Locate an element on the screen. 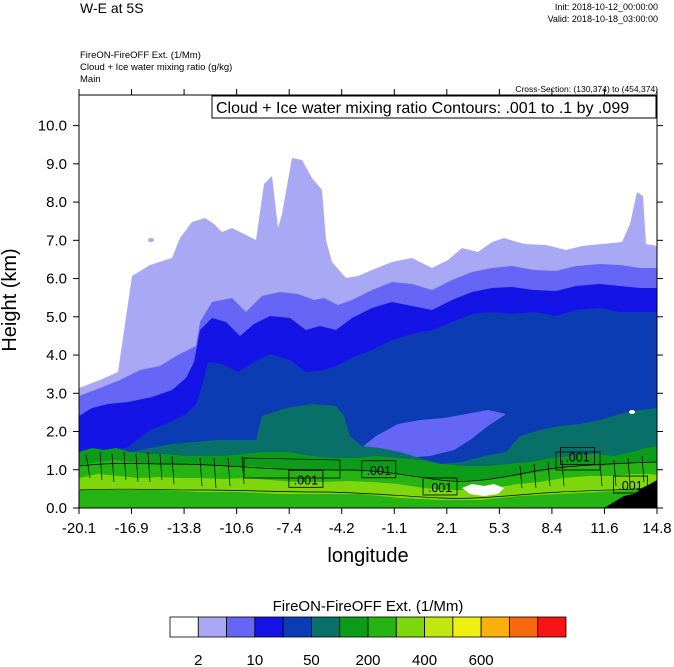 Image resolution: width=674 pixels, height=667 pixels. field-description-1: FireON-FireOFF Ext. (1/Mm) is located at coordinates (140, 55).